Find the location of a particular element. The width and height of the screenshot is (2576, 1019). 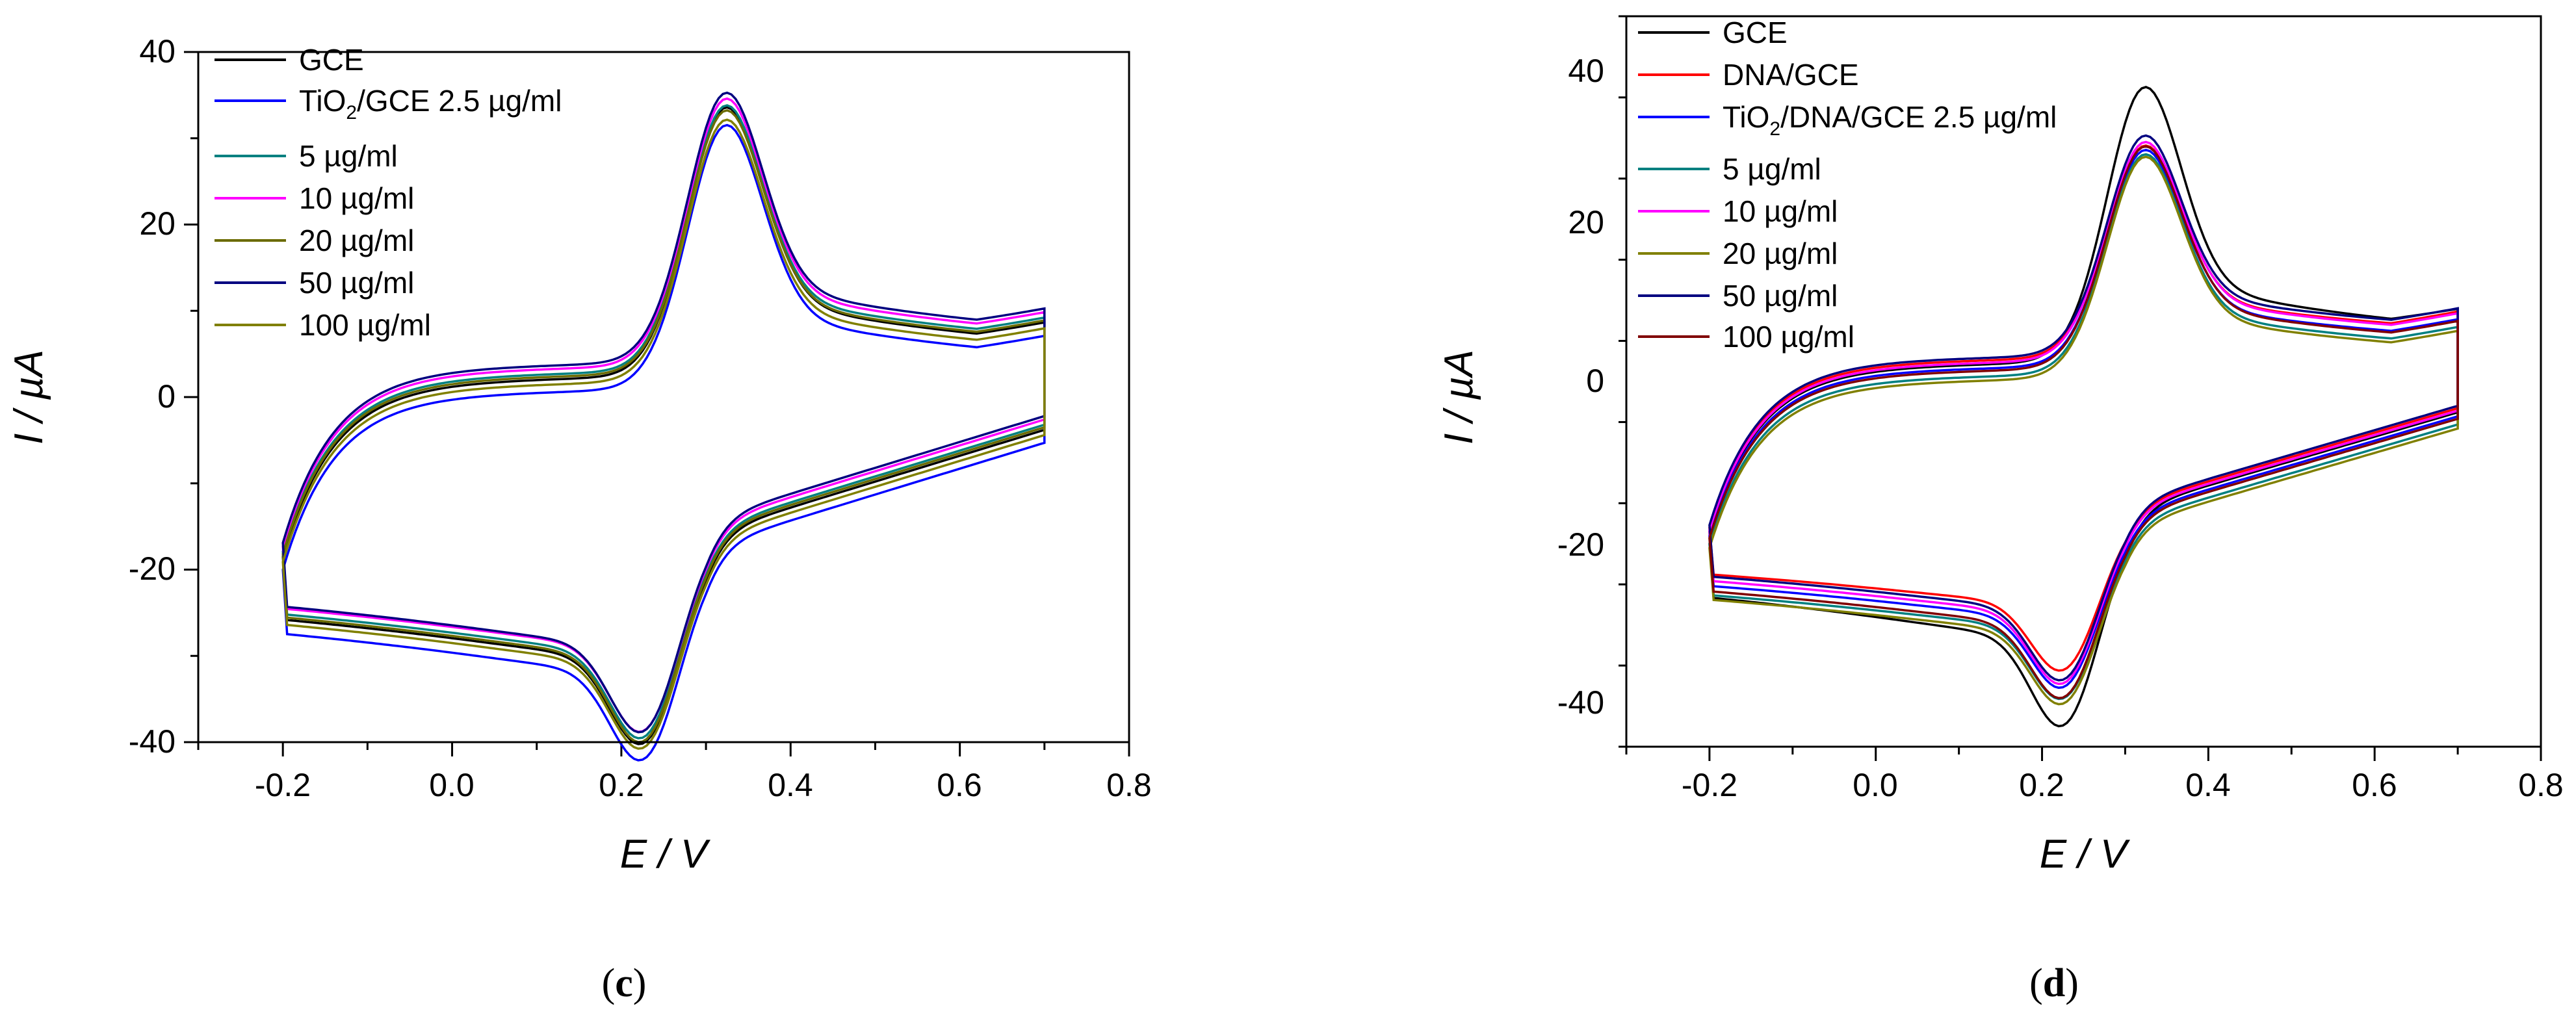

c-legend-label-1: TiO2/GCE 2.5 µg/ml is located at coordinates (431, 104).